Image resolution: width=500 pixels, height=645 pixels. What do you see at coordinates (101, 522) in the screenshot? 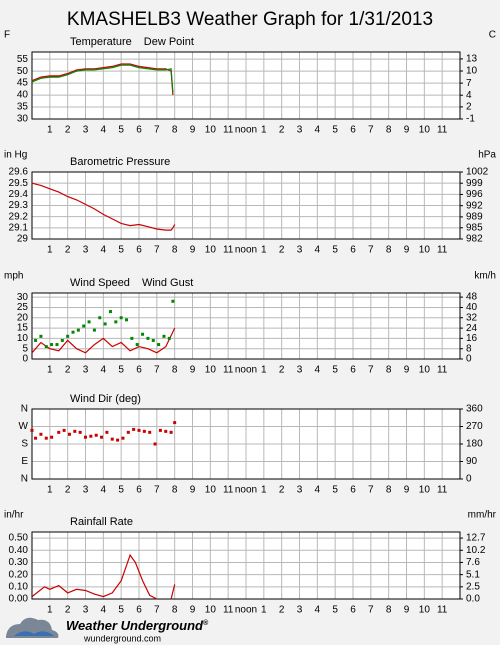
I see `legend-label: Rainfall Rate` at bounding box center [101, 522].